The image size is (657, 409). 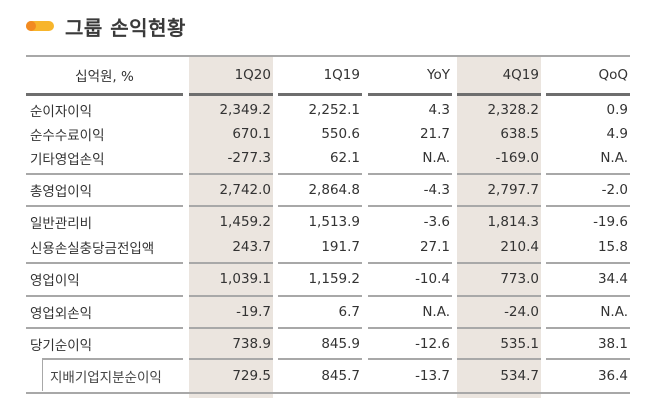 What do you see at coordinates (439, 109) in the screenshot?
I see `cell-yoy: 4.3` at bounding box center [439, 109].